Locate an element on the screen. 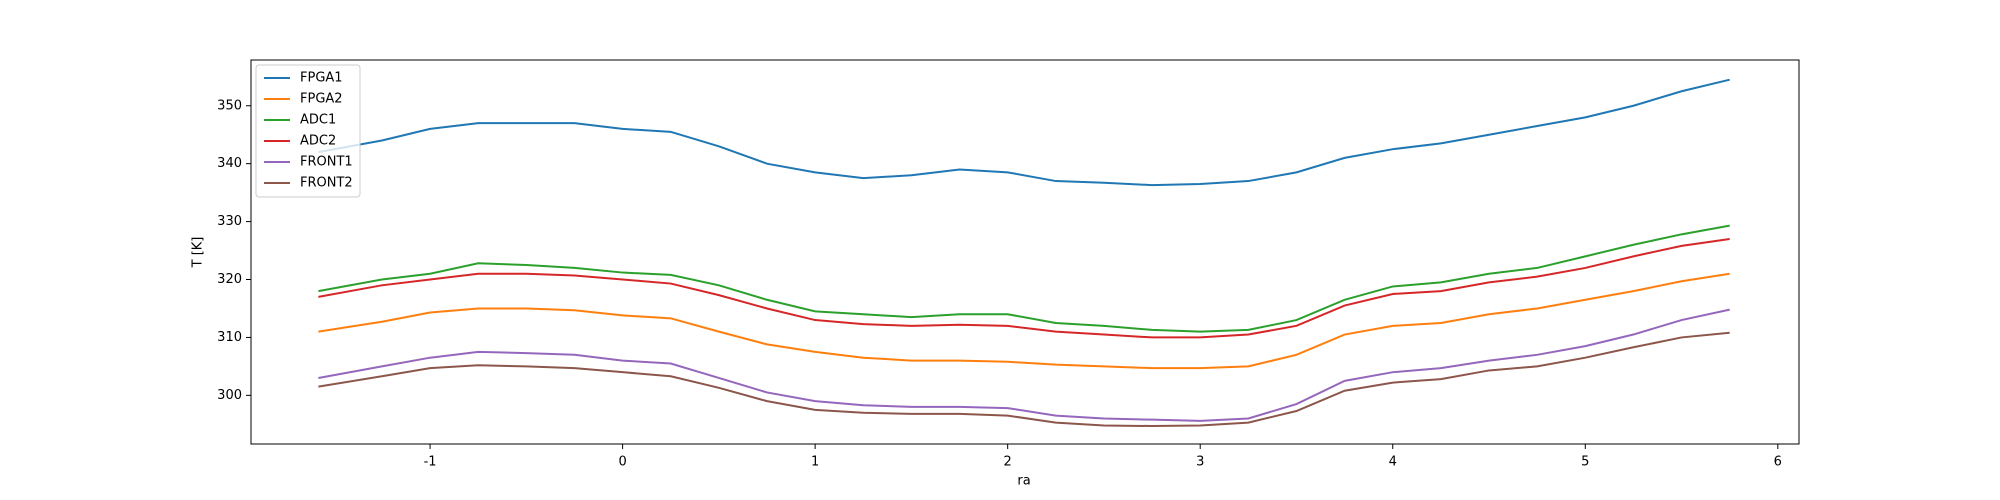 The width and height of the screenshot is (2000, 500). legend-label: FPGA2 is located at coordinates (321, 99).